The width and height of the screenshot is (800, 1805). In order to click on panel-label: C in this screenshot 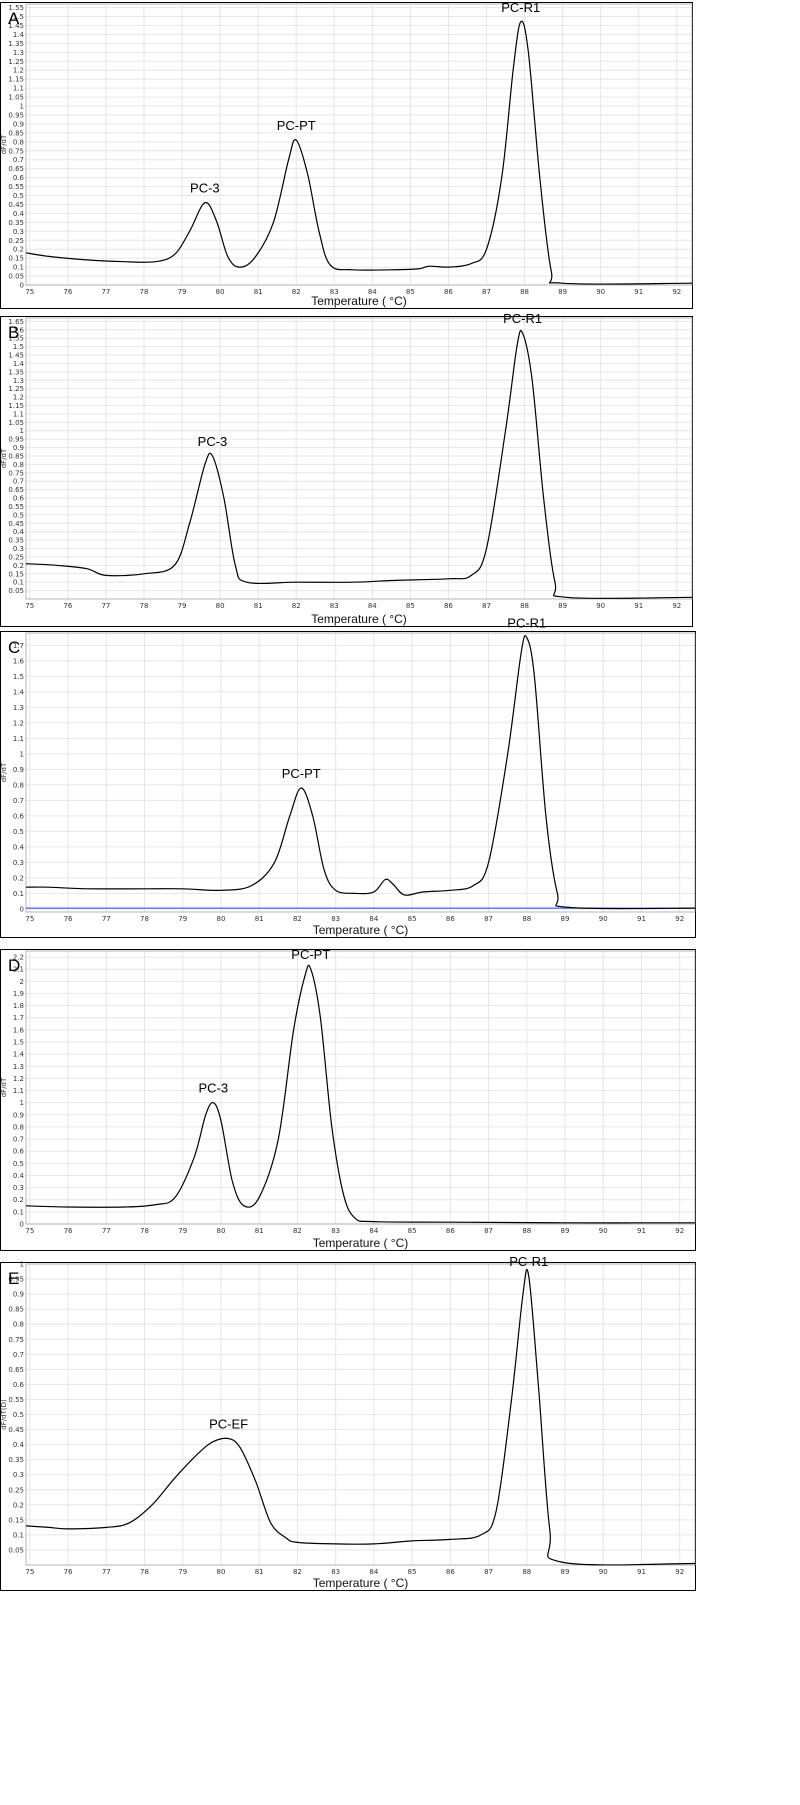, I will do `click(14, 647)`.